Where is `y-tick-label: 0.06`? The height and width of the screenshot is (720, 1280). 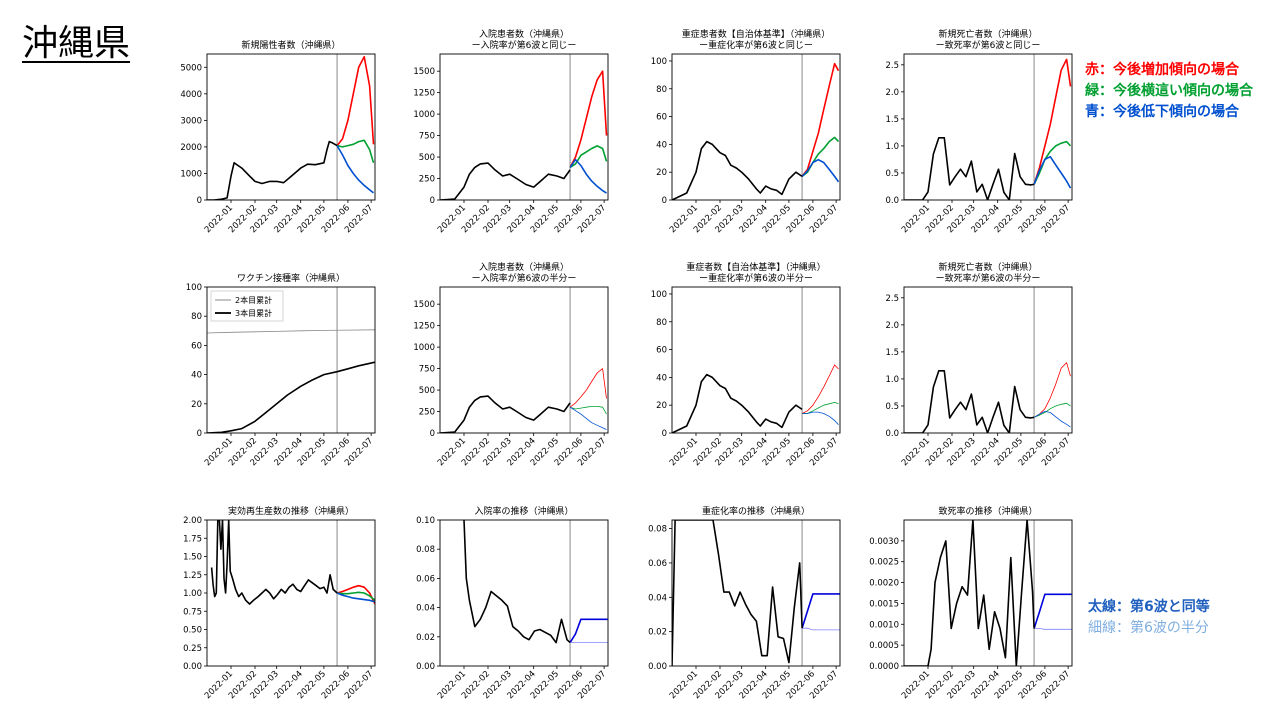 y-tick-label: 0.06 is located at coordinates (425, 579).